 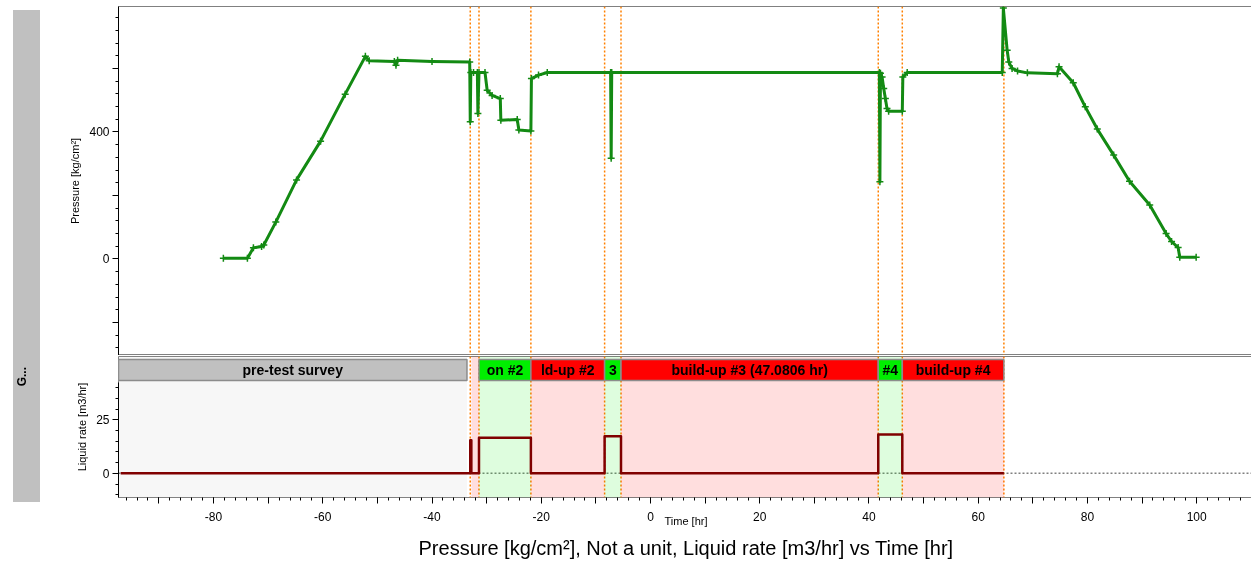 What do you see at coordinates (505, 370) in the screenshot?
I see `band-label: on #2` at bounding box center [505, 370].